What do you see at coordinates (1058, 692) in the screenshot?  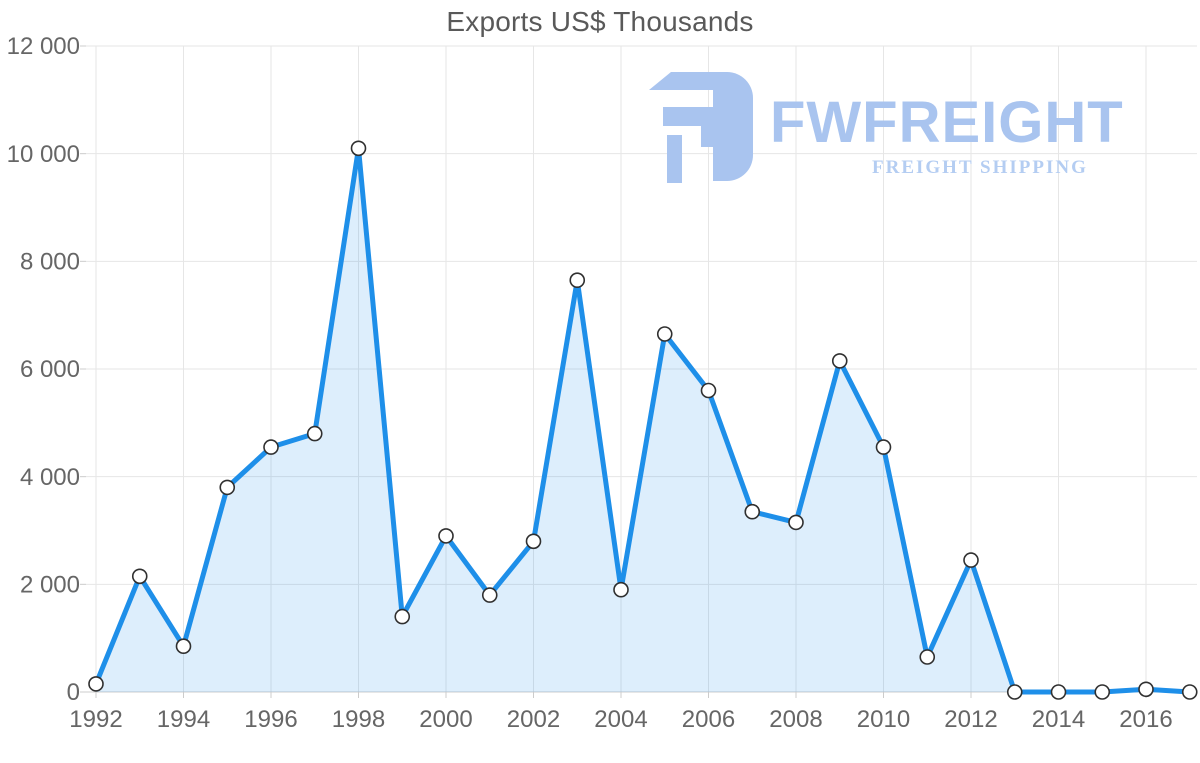 I see `data-point-2014` at bounding box center [1058, 692].